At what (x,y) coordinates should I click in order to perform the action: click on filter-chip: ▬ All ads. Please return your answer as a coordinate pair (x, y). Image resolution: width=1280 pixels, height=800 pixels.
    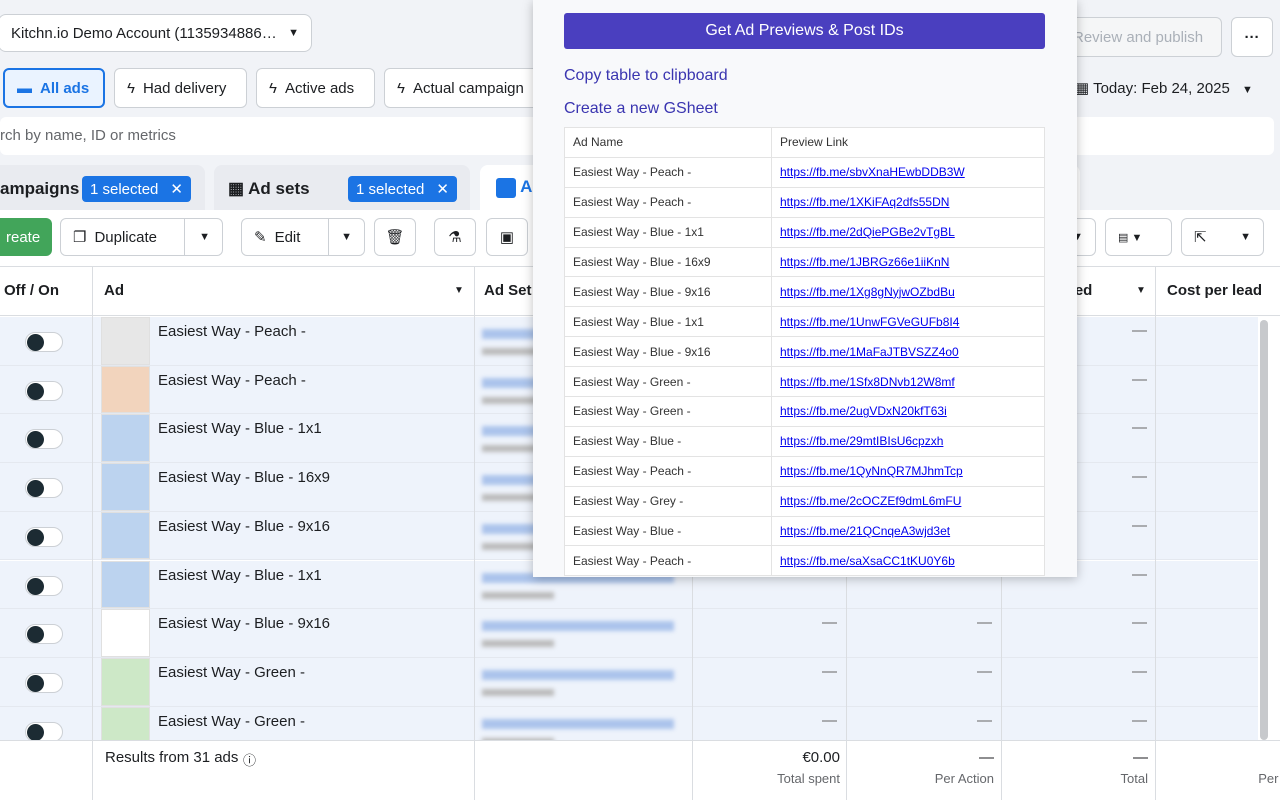
    Looking at the image, I should click on (54, 88).